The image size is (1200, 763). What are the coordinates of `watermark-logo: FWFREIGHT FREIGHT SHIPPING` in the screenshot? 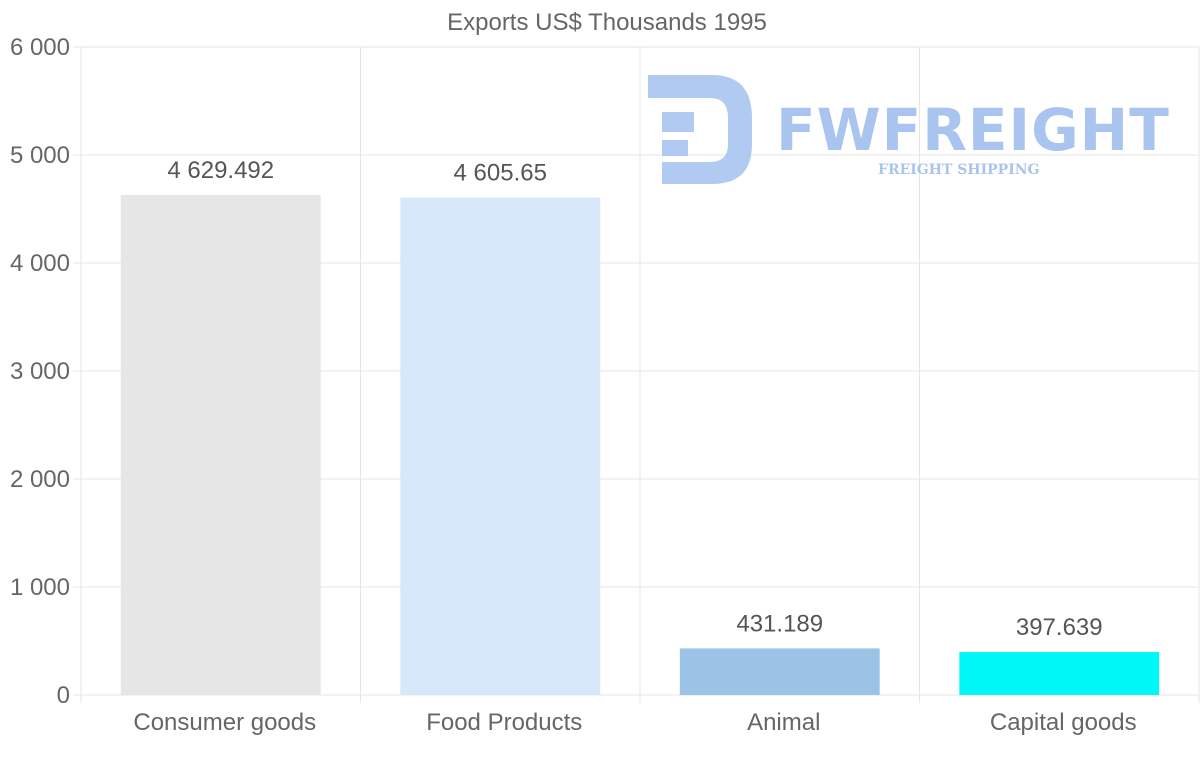 It's located at (909, 129).